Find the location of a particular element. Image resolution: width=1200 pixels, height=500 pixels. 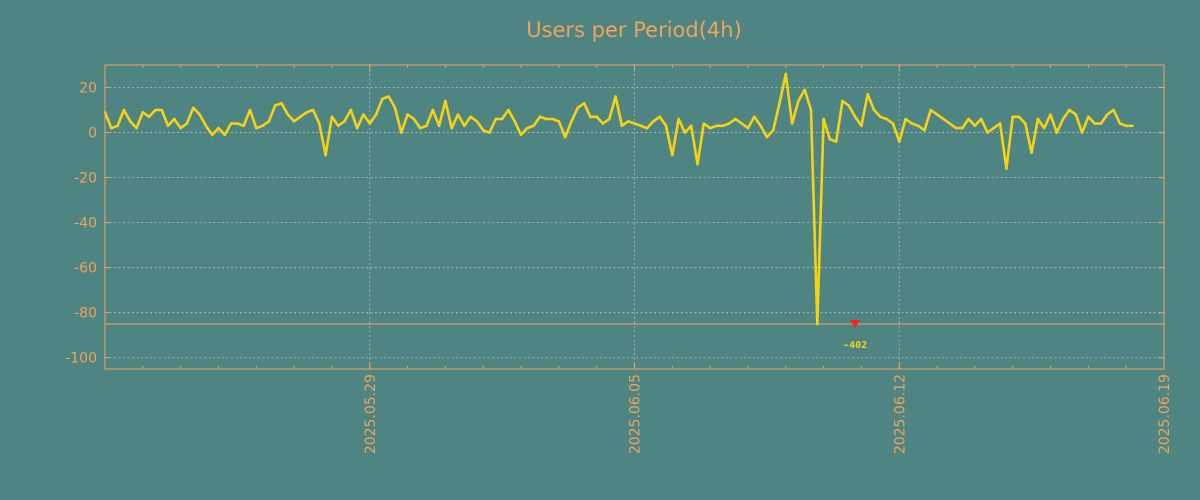

y-tick-label: -80 is located at coordinates (85, 314).